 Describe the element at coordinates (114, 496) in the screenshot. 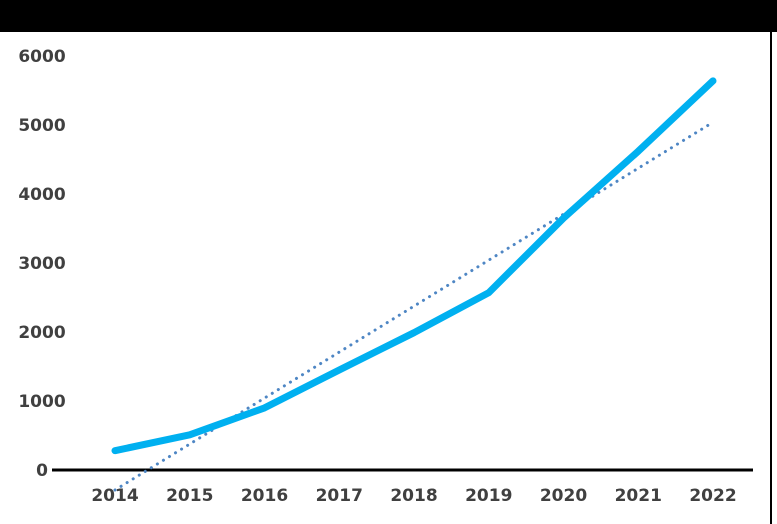

I see `x-tick-label: 2014` at that location.